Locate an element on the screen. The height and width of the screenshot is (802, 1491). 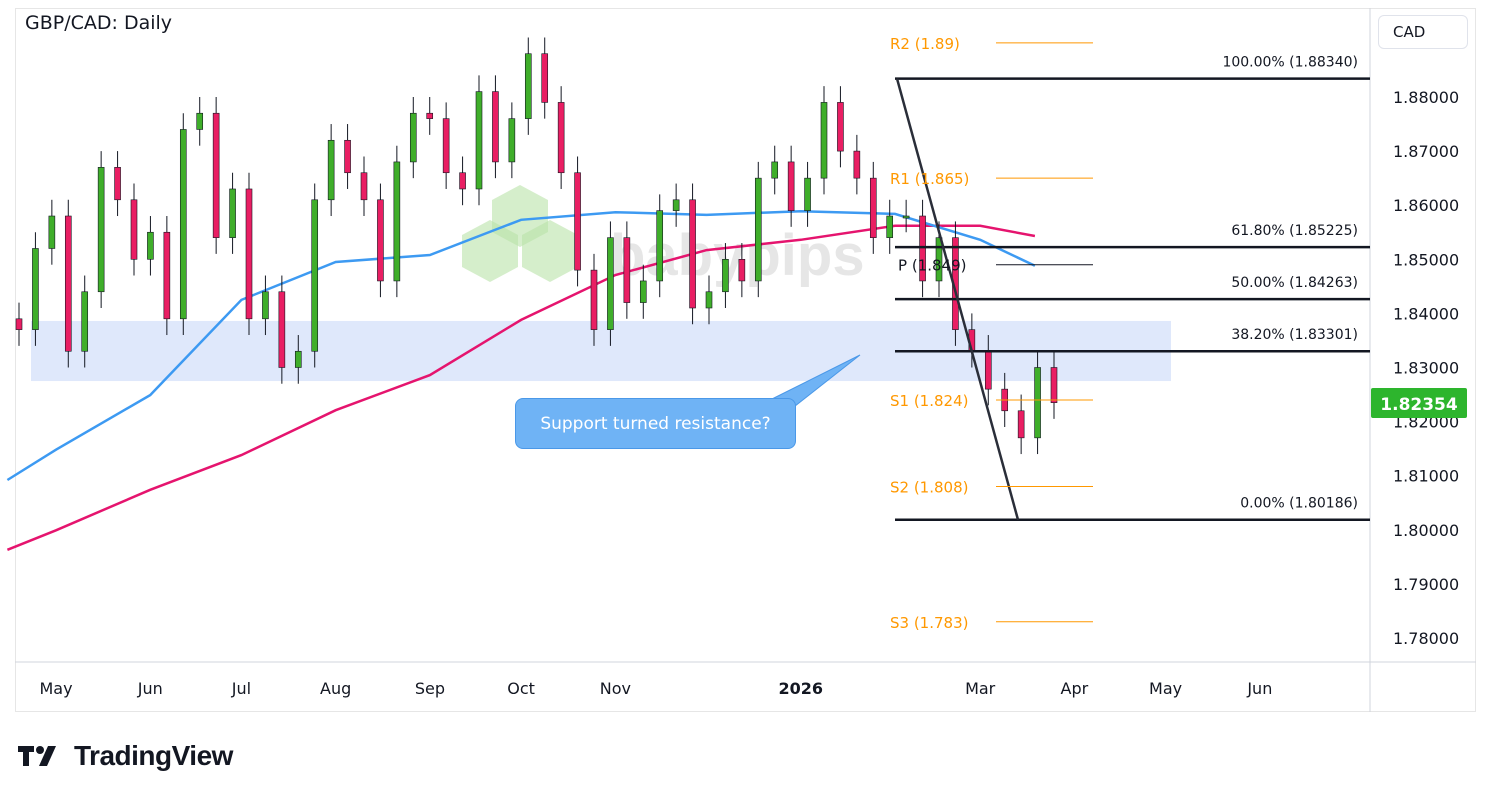
pivot-label: S1 (1.824) is located at coordinates (929, 401).